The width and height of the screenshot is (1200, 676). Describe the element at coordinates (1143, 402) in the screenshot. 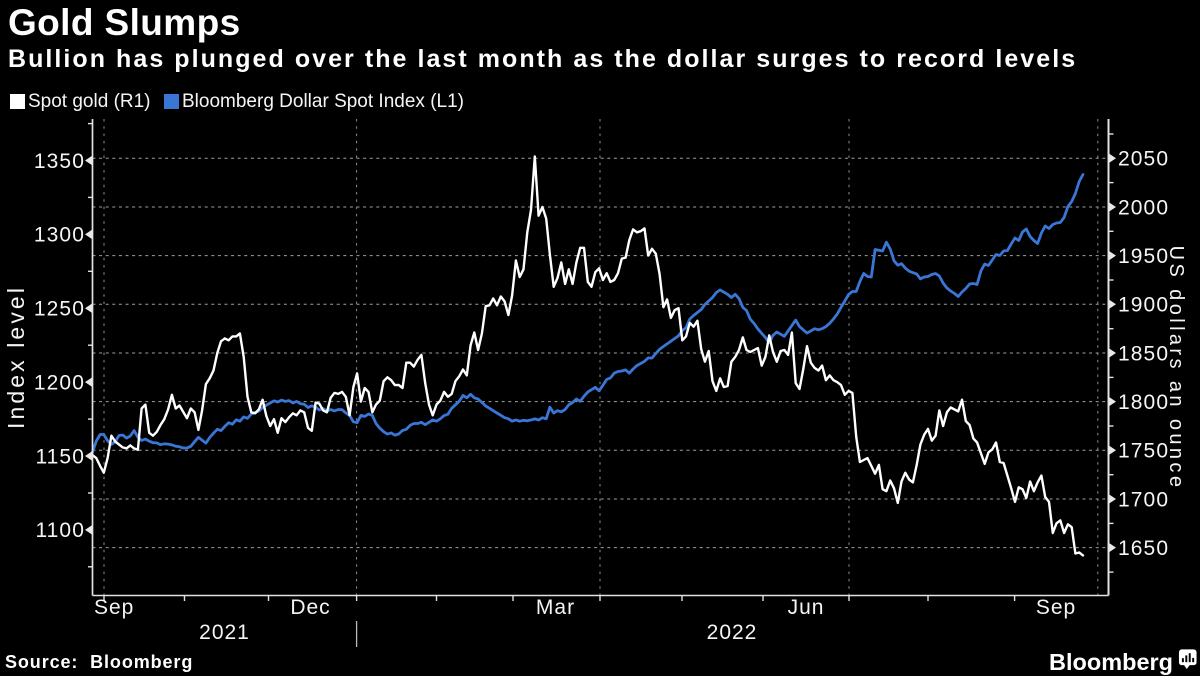

I see `svg-text: 1800` at that location.